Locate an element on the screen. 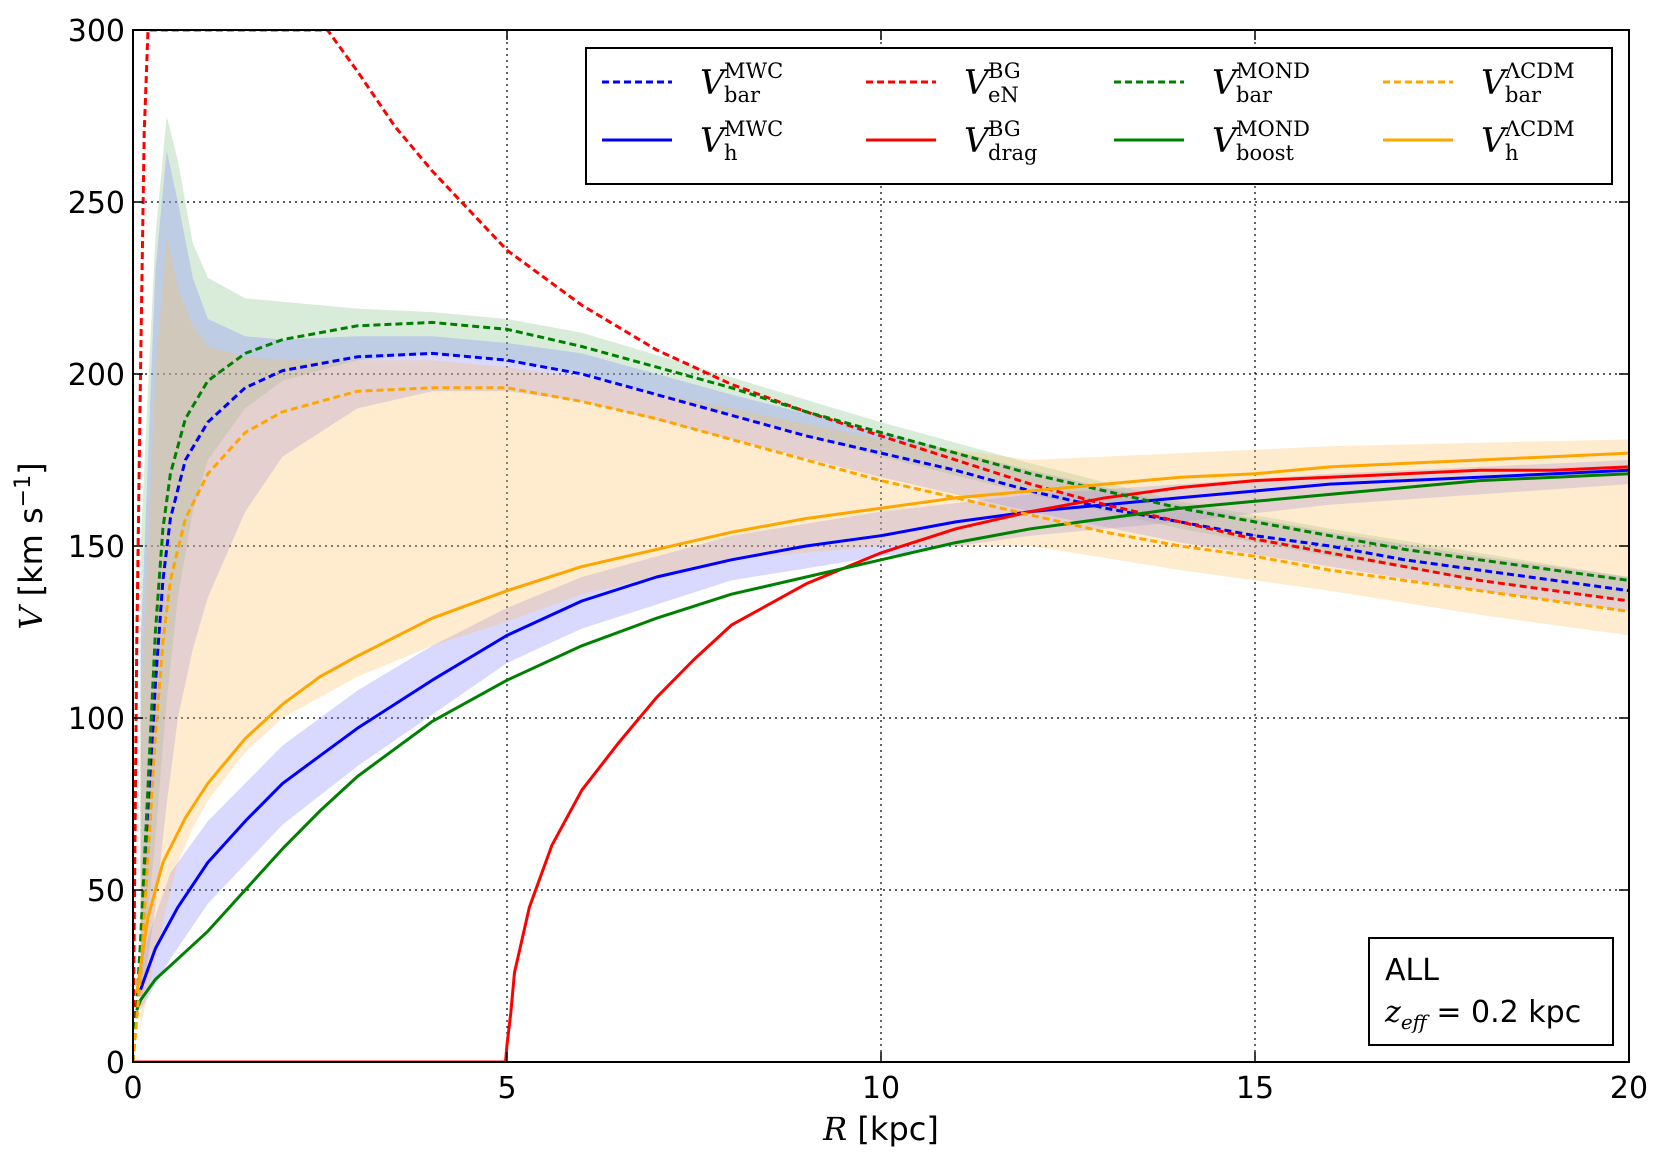 The height and width of the screenshot is (1159, 1661). x-tick-label: 20 is located at coordinates (1629, 1088).